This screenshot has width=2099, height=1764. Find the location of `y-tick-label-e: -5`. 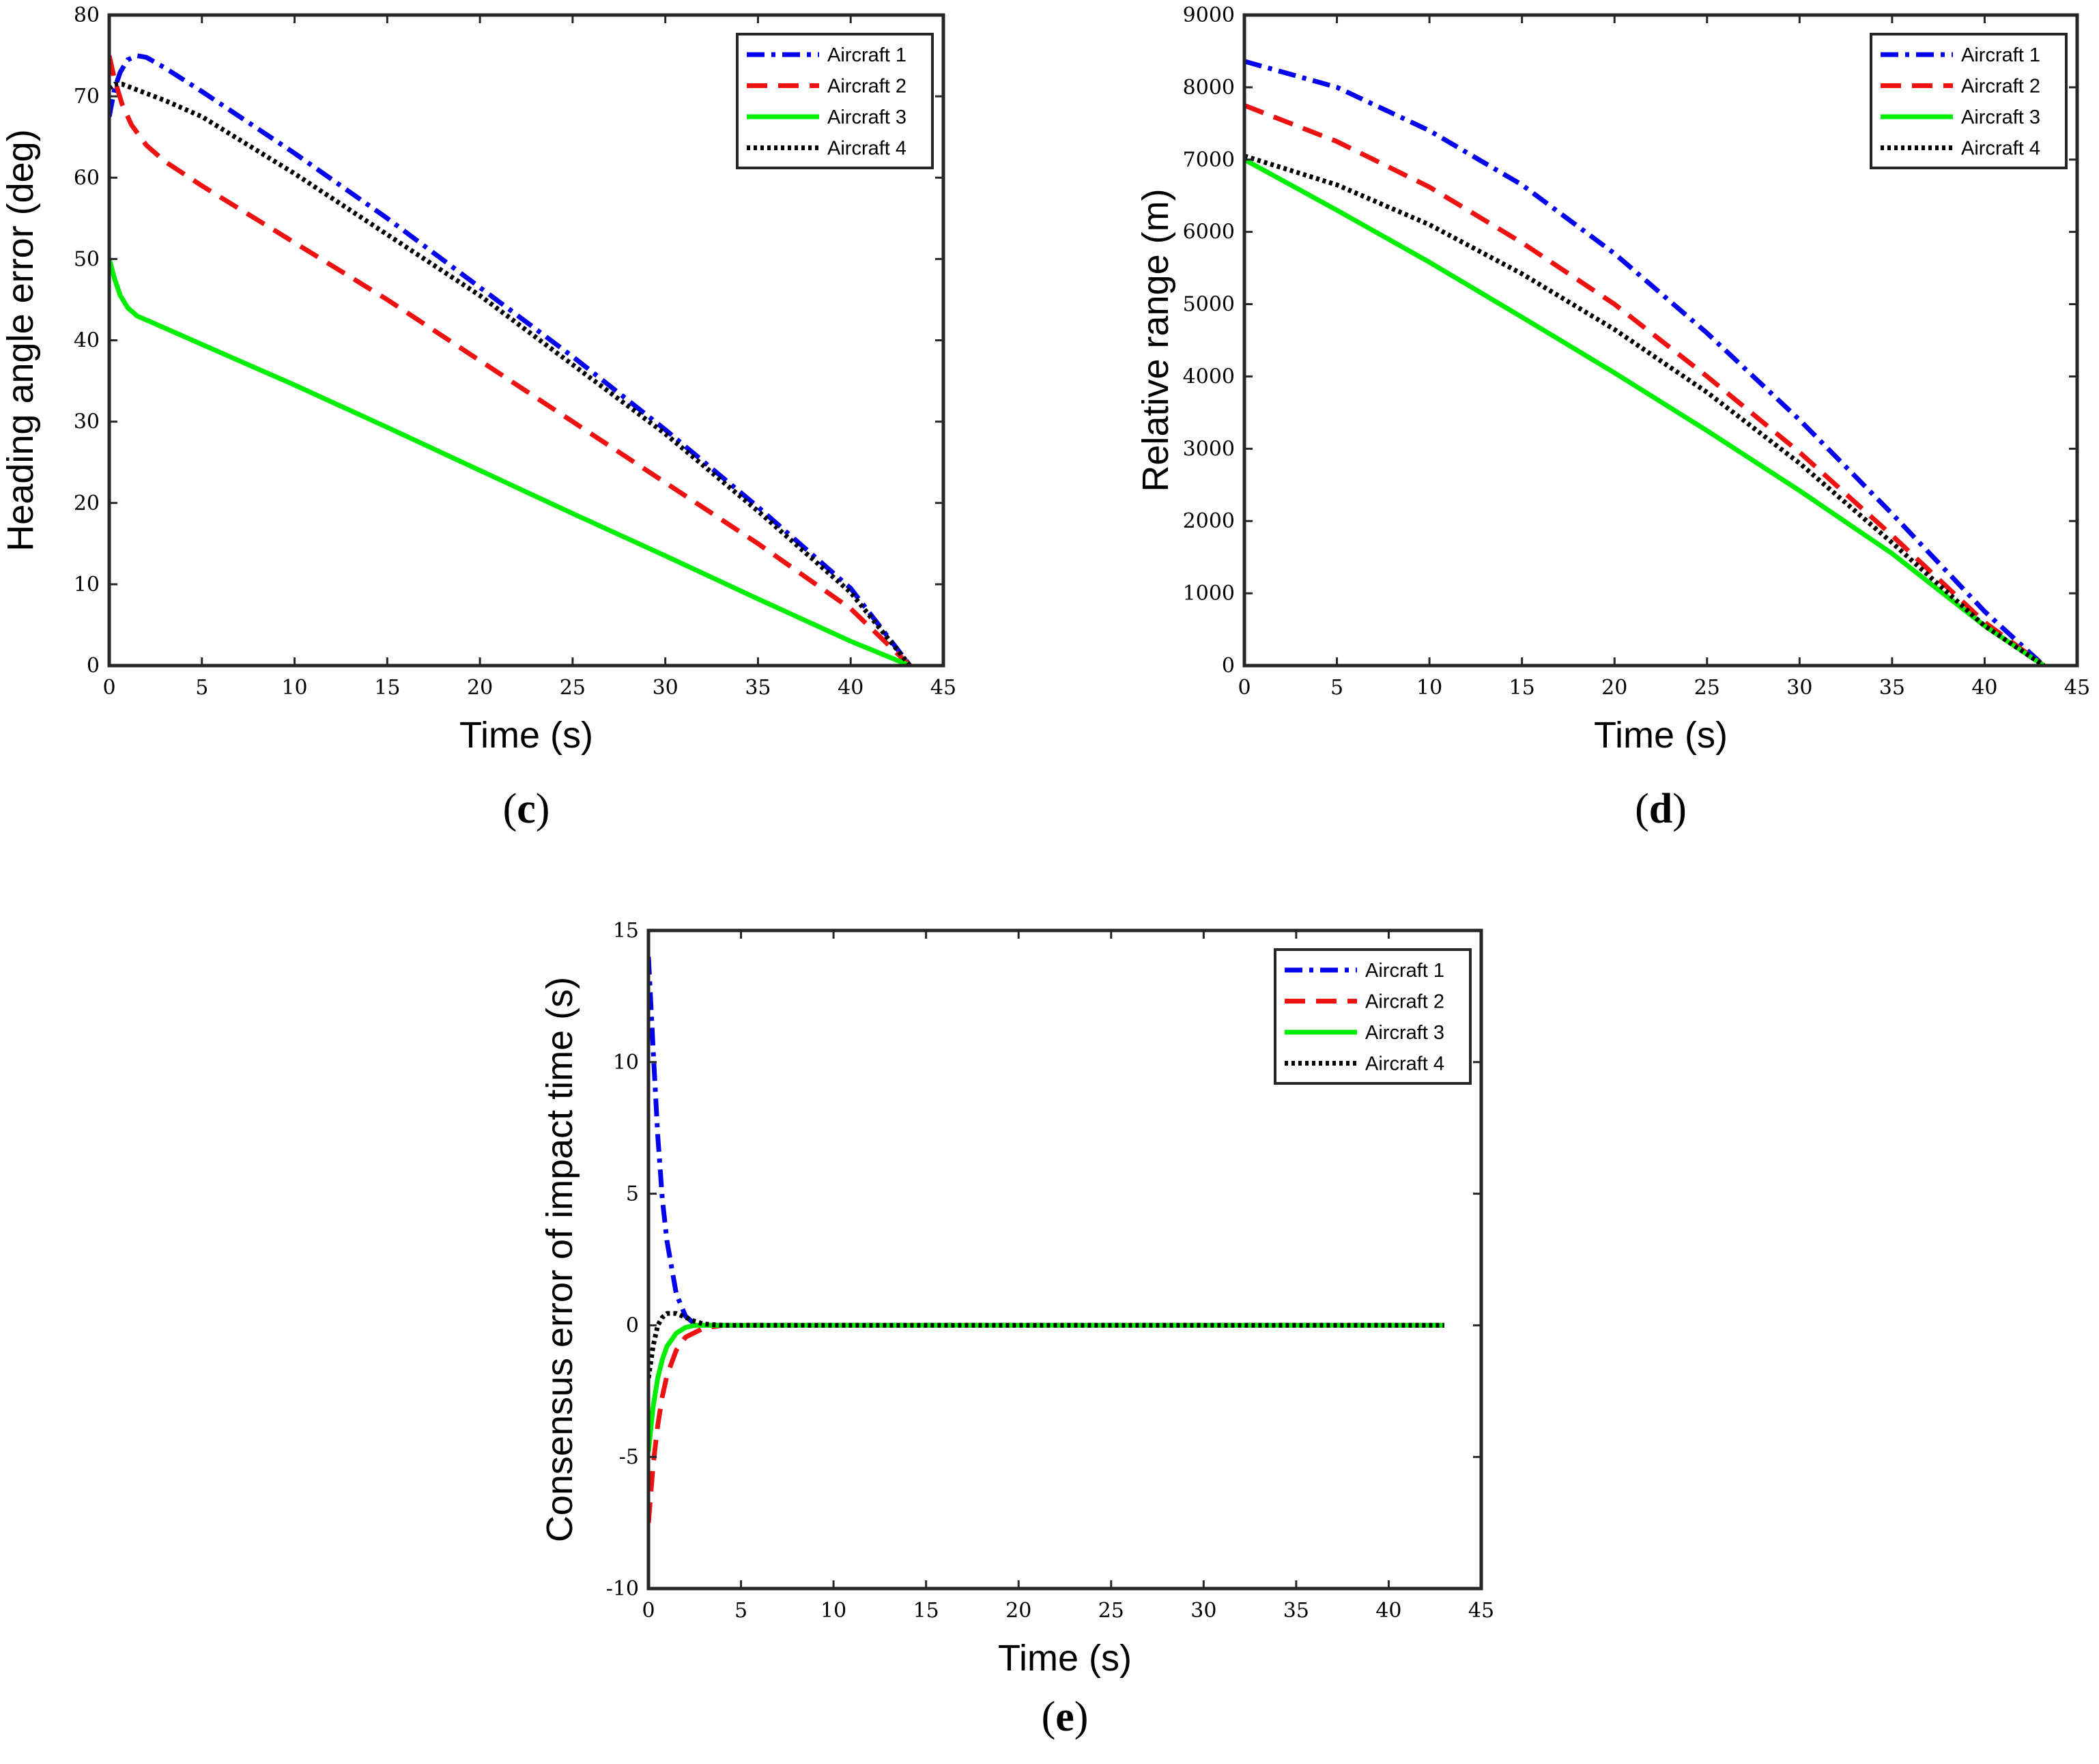

y-tick-label-e: -5 is located at coordinates (629, 1457).